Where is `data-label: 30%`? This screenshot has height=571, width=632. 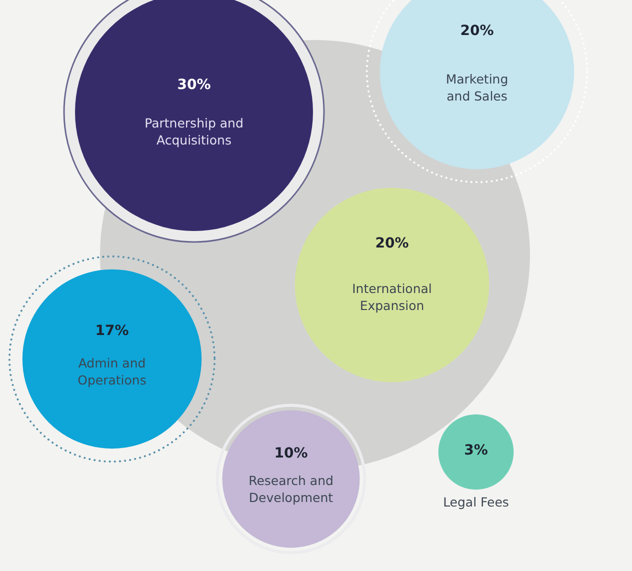 data-label: 30% is located at coordinates (194, 84).